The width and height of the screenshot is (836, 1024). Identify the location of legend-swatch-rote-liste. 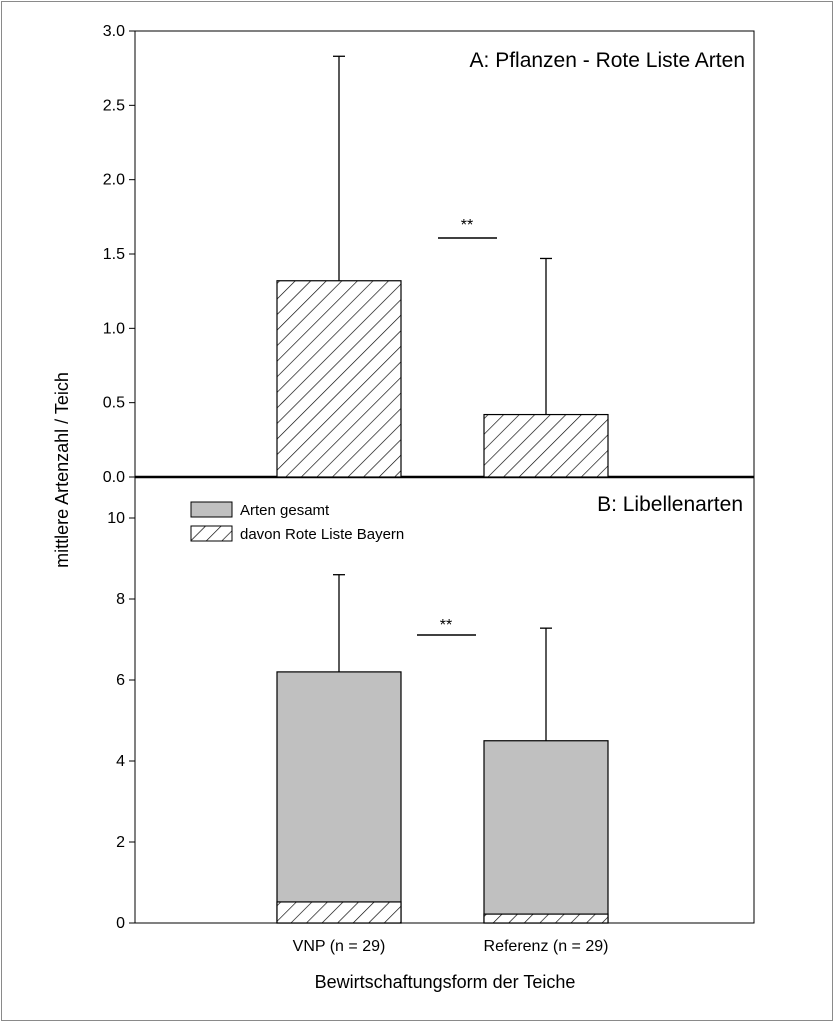
(211, 533).